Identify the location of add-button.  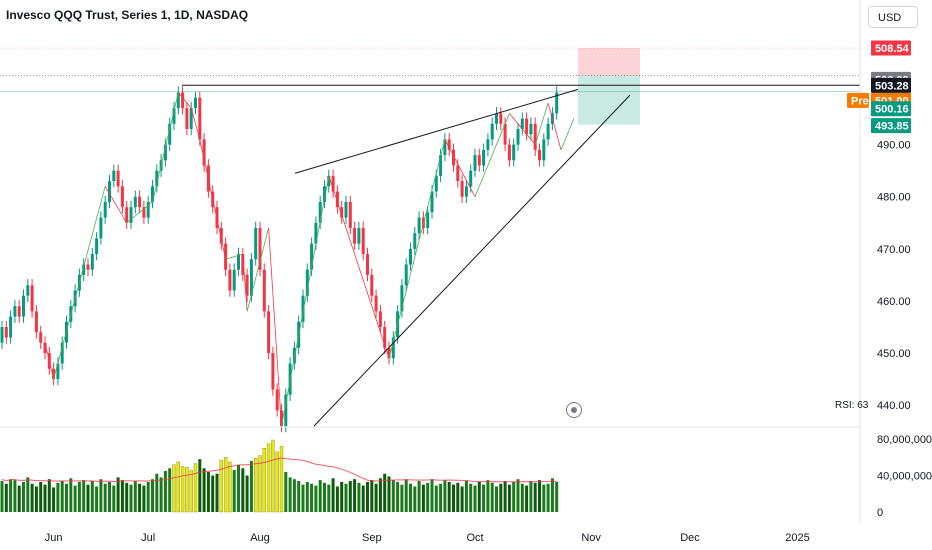
(574, 410).